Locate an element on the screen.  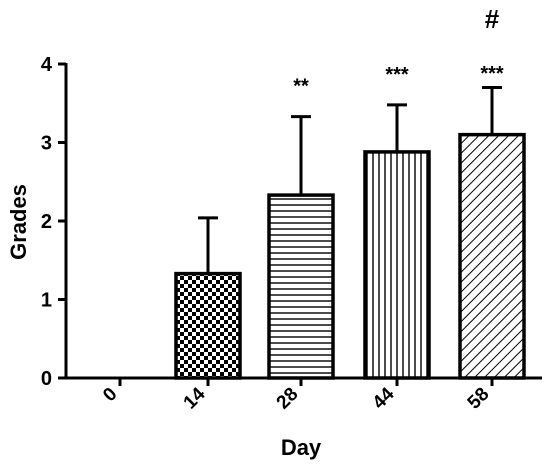
significance-markers: ***** ***# is located at coordinates (398, 51).